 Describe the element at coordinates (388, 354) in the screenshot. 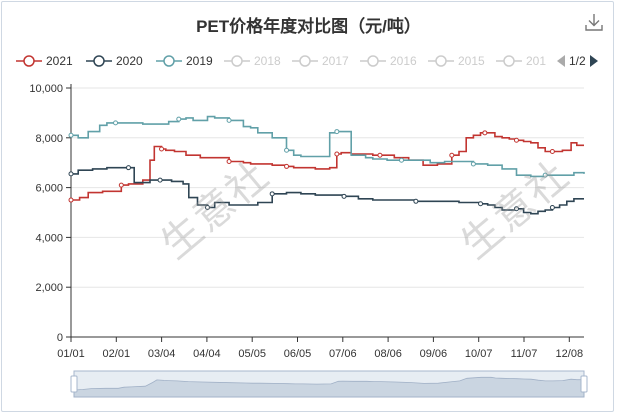

I see `x-tick-label: 08/06` at that location.